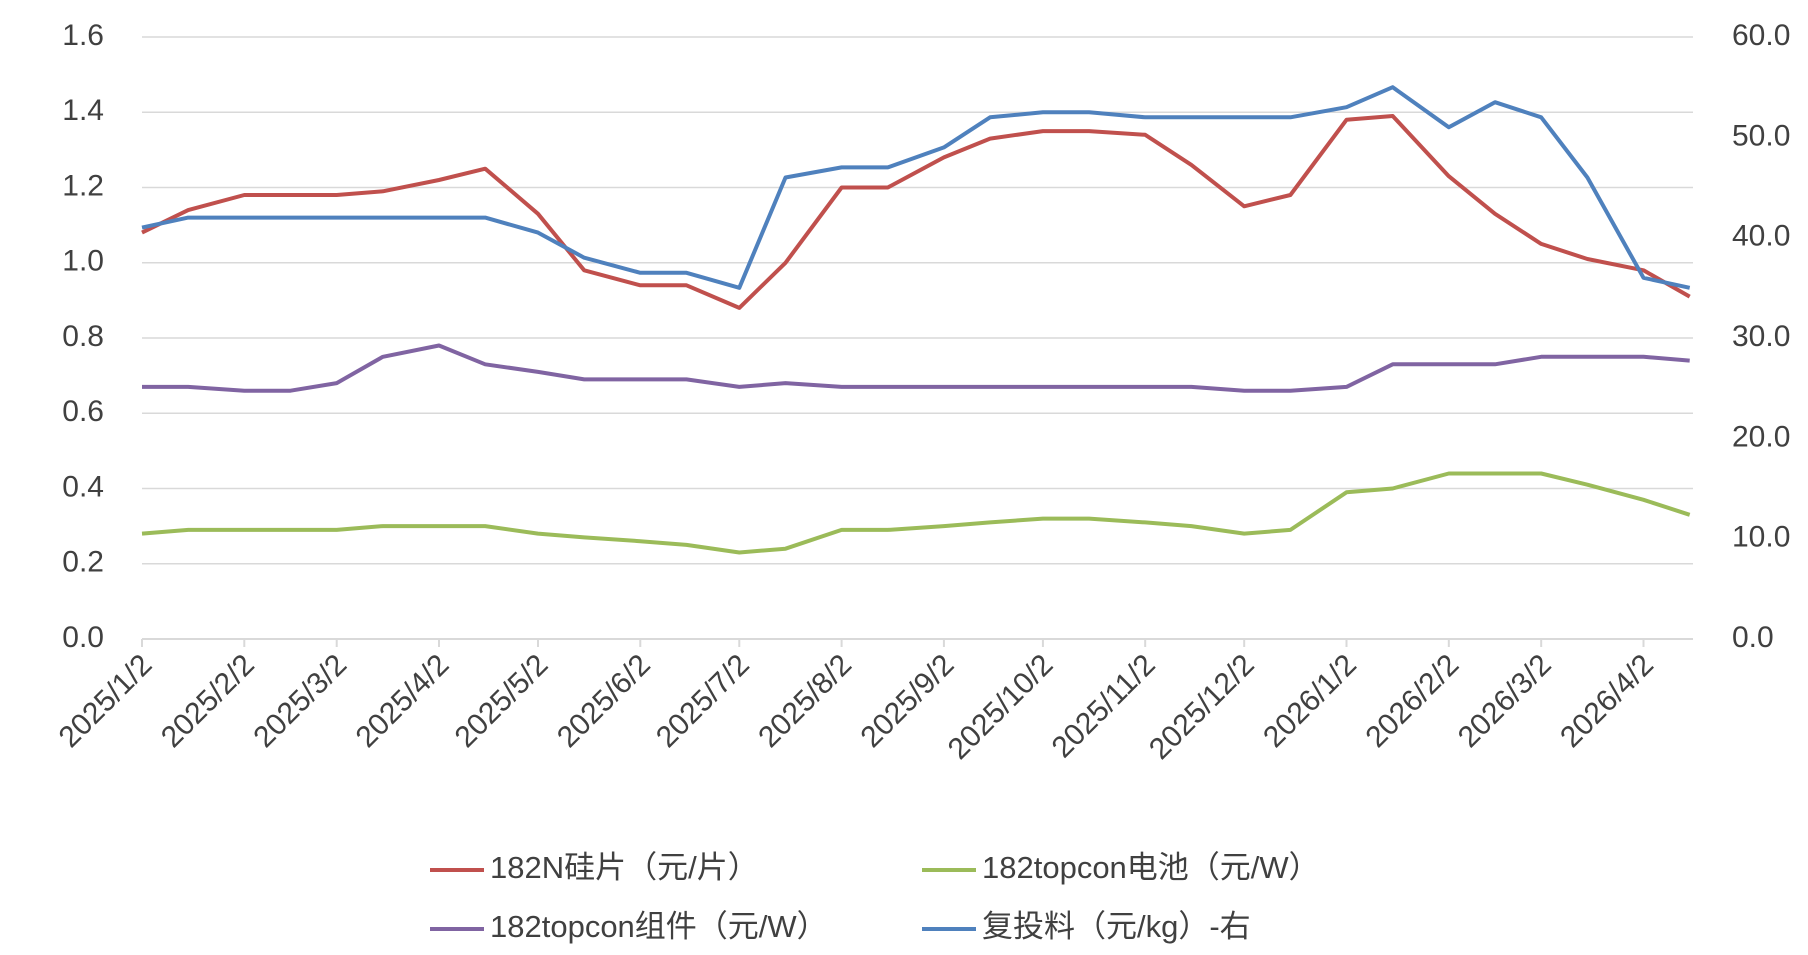 The width and height of the screenshot is (1808, 955). What do you see at coordinates (83, 336) in the screenshot?
I see `y-tick-label: 0.8` at bounding box center [83, 336].